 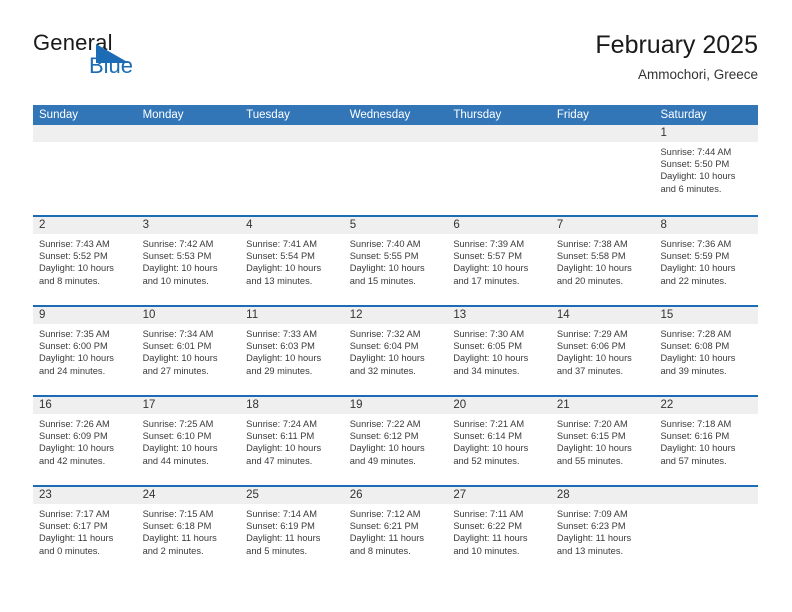 What do you see at coordinates (292, 315) in the screenshot?
I see `day-number: 11` at bounding box center [292, 315].